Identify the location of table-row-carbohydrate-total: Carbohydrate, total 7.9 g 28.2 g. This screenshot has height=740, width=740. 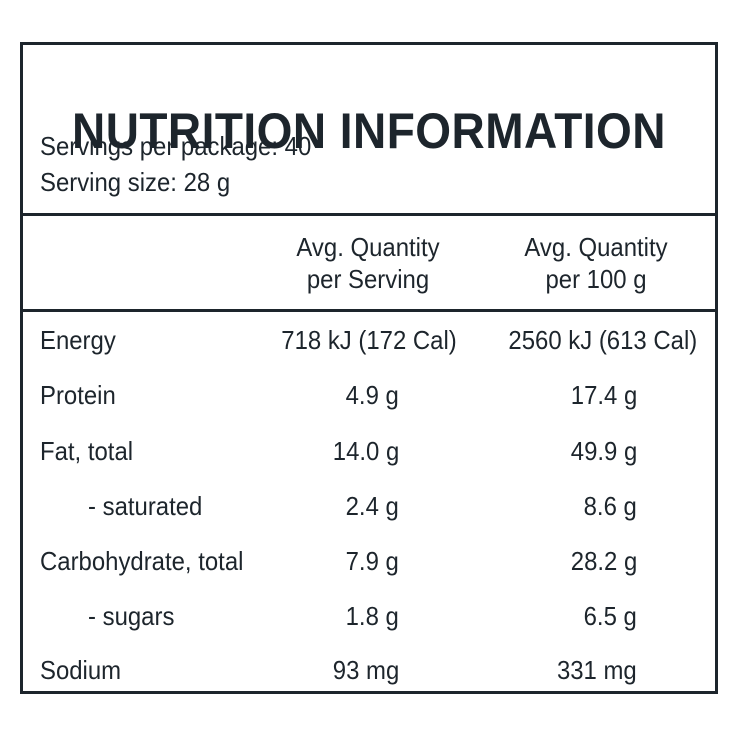
(369, 561).